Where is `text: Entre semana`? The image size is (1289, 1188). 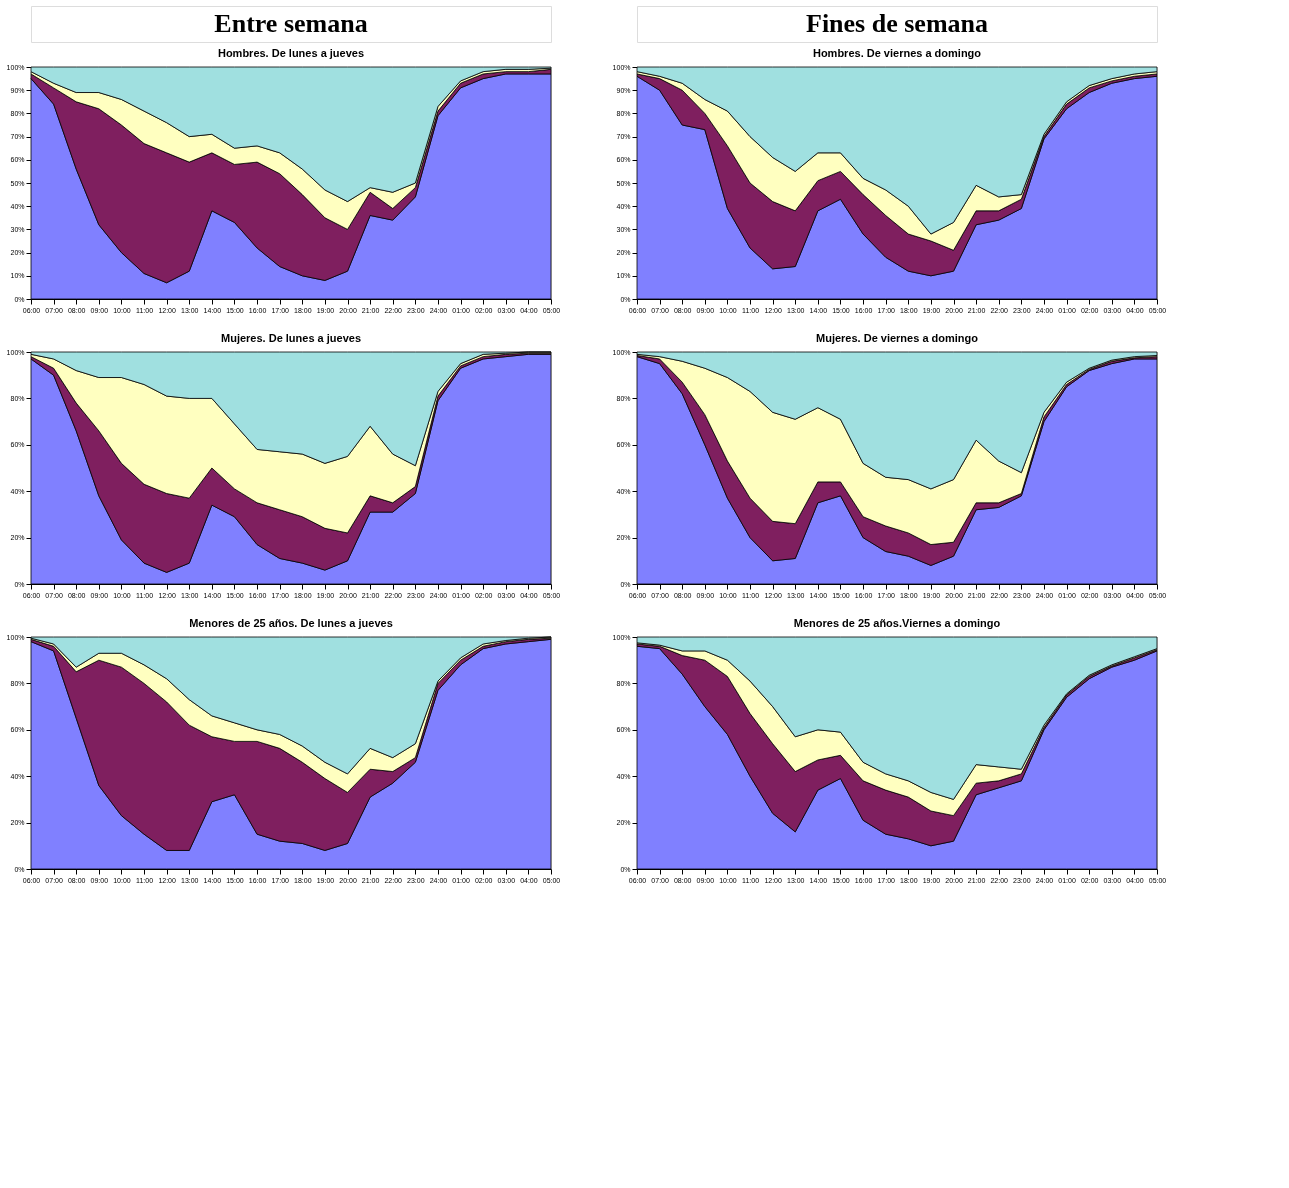
text: Entre semana is located at coordinates (291, 23).